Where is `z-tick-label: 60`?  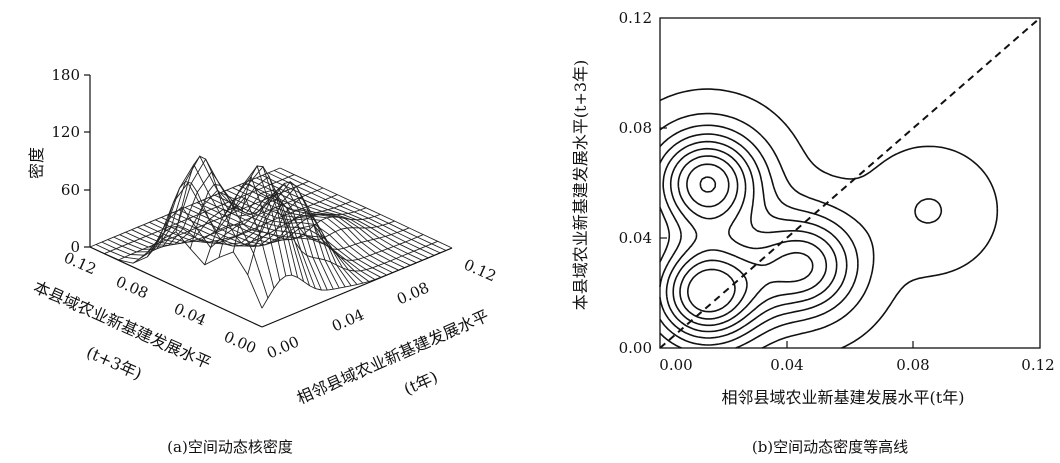 z-tick-label: 60 is located at coordinates (70, 190).